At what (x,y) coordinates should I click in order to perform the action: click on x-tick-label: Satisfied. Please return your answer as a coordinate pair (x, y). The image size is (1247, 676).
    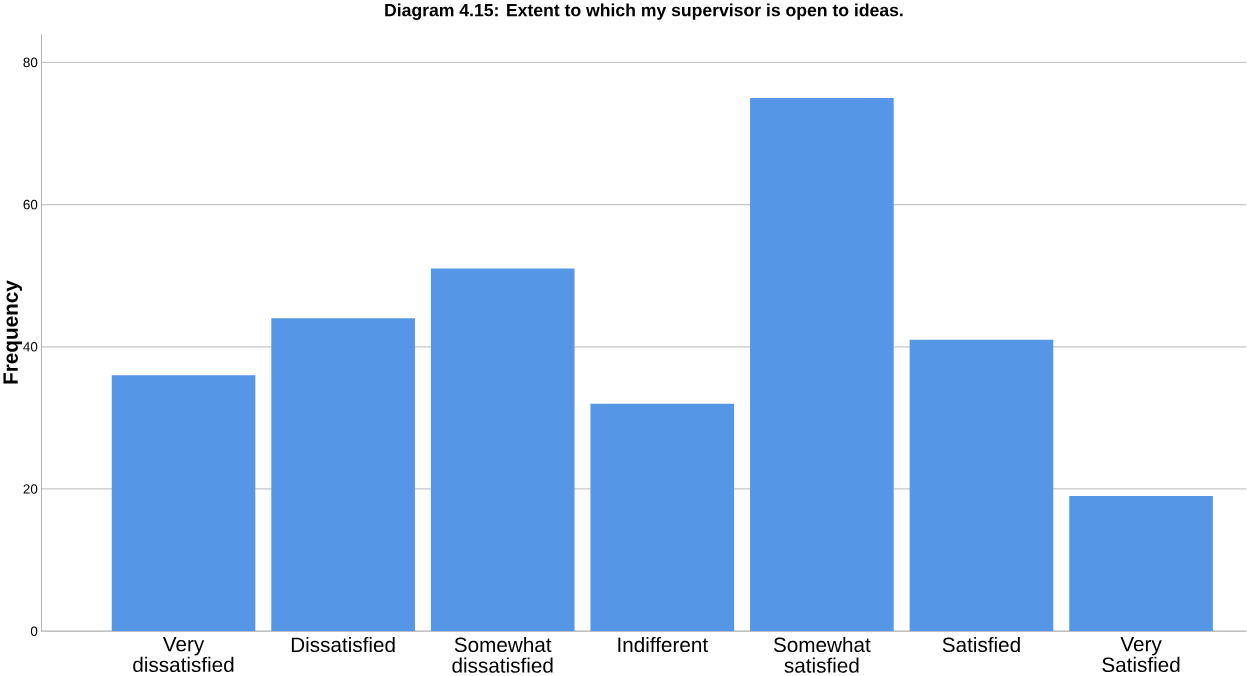
    Looking at the image, I should click on (981, 644).